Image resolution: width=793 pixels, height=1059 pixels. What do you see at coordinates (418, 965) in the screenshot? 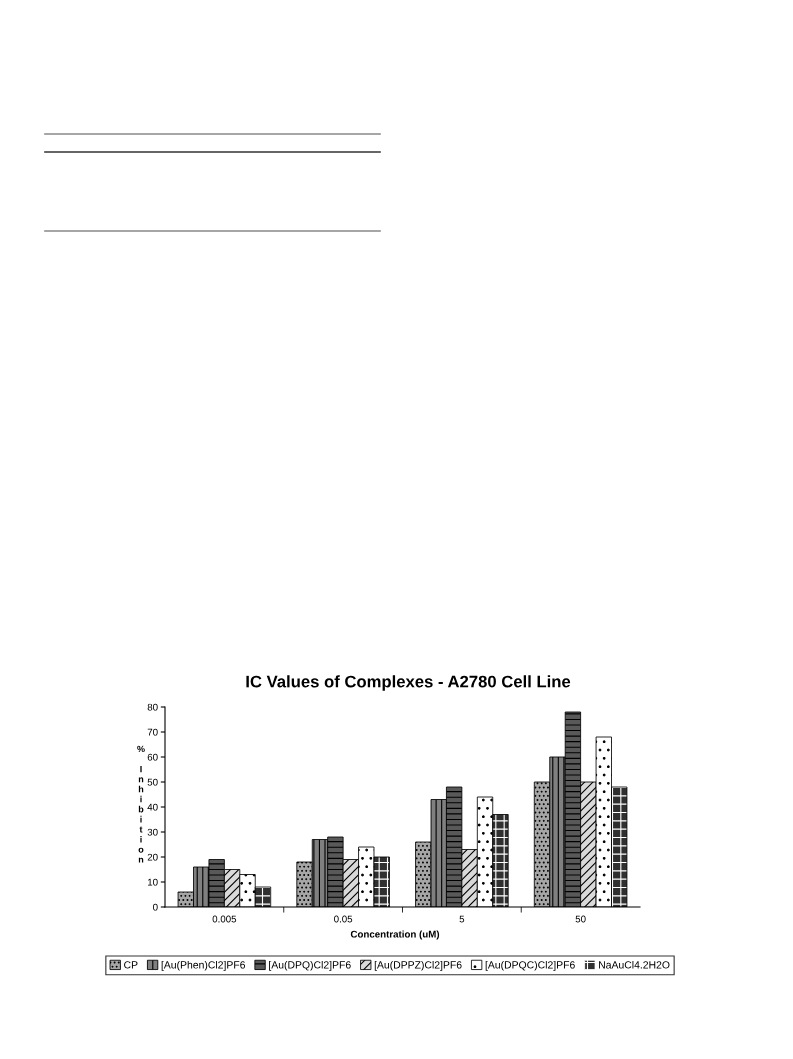
I see `legend-label: [Au(DPPZ)Cl2]PF6` at bounding box center [418, 965].